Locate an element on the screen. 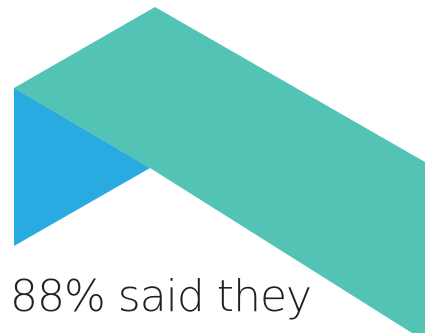 Image resolution: width=425 pixels, height=333 pixels. stat-headline: 88% said they is located at coordinates (161, 296).